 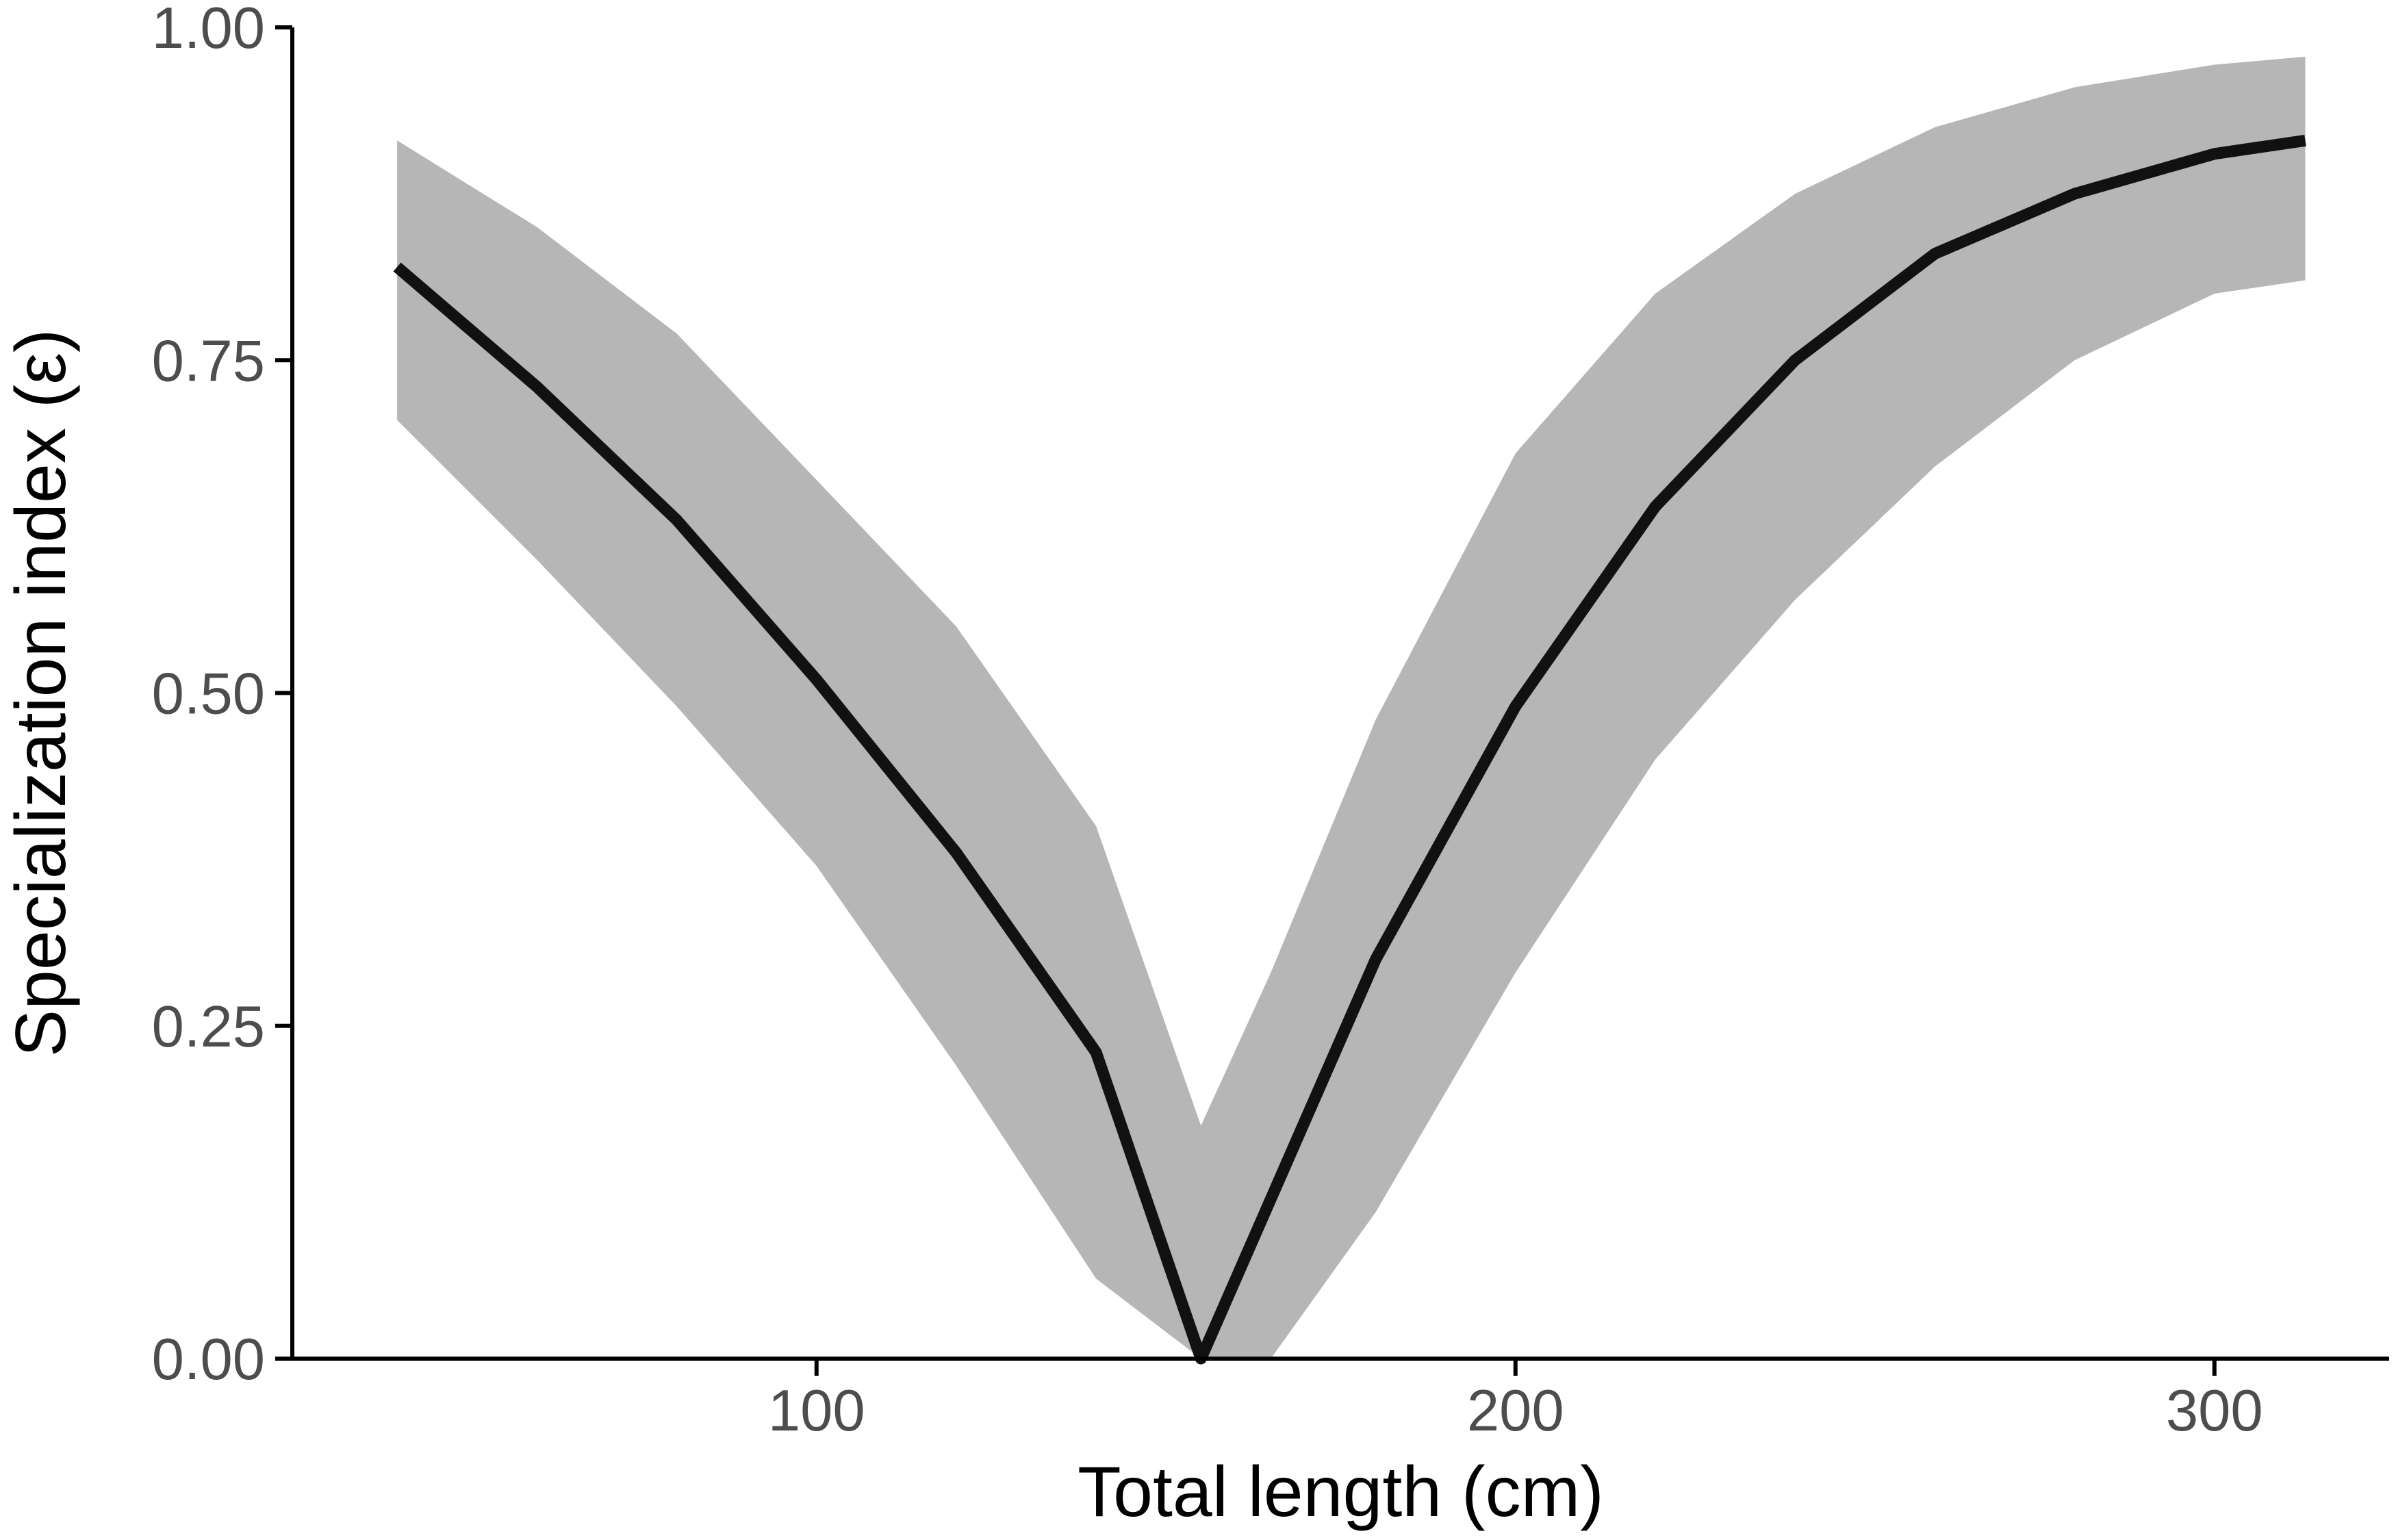 I want to click on y-tick-label: 0.25, so click(x=209, y=1027).